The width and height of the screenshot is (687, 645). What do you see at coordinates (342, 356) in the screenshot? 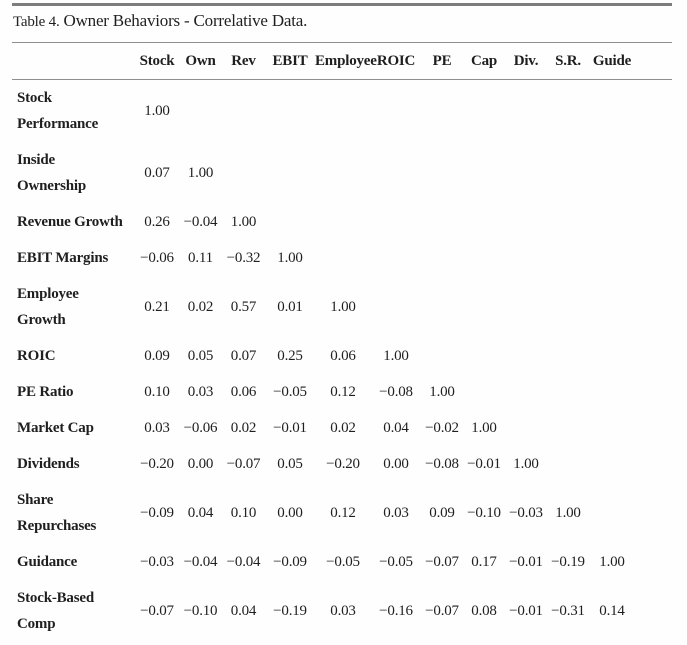
I see `table-row: ROIC 0.09 0.05 0.07 0.25 0.06 1.00` at bounding box center [342, 356].